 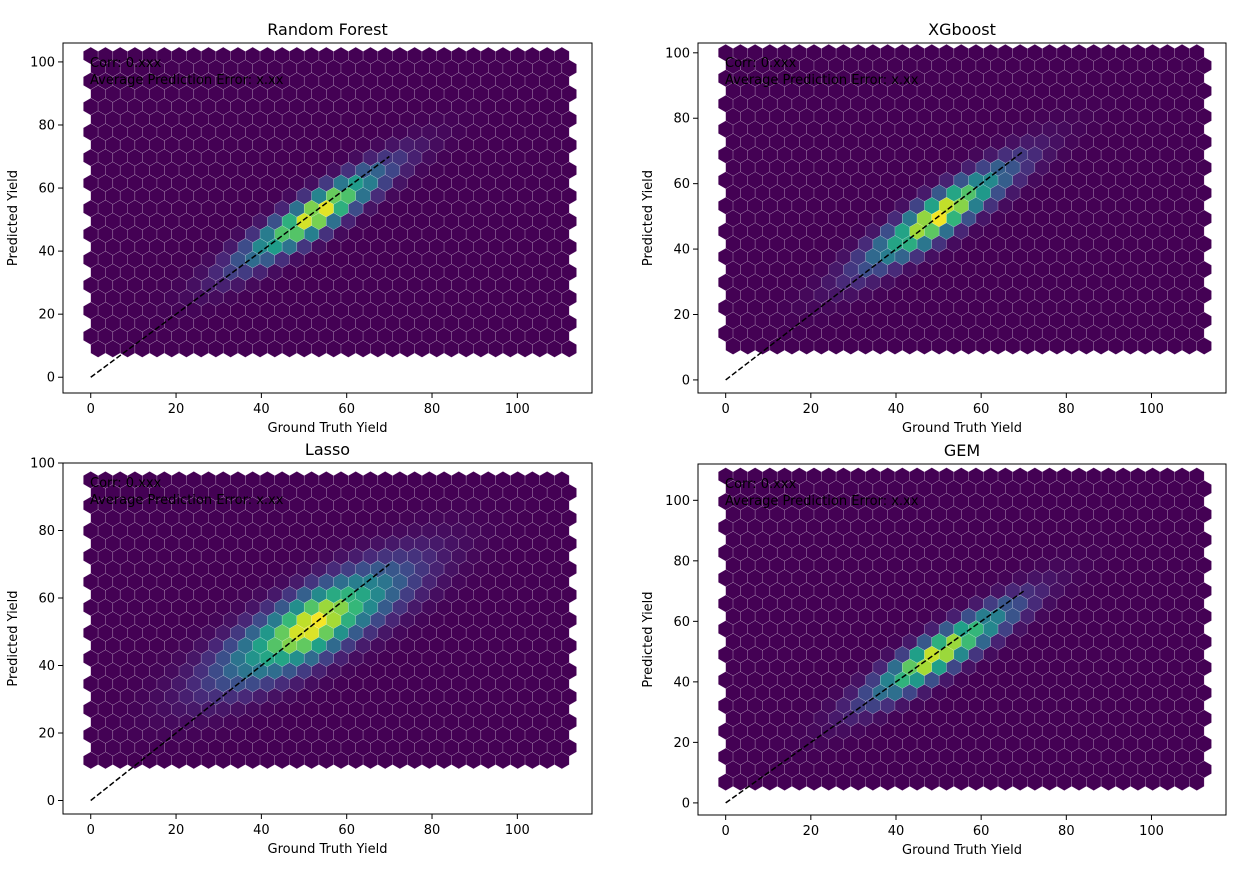 What do you see at coordinates (327, 29) in the screenshot?
I see `chart-title: Random Forest` at bounding box center [327, 29].